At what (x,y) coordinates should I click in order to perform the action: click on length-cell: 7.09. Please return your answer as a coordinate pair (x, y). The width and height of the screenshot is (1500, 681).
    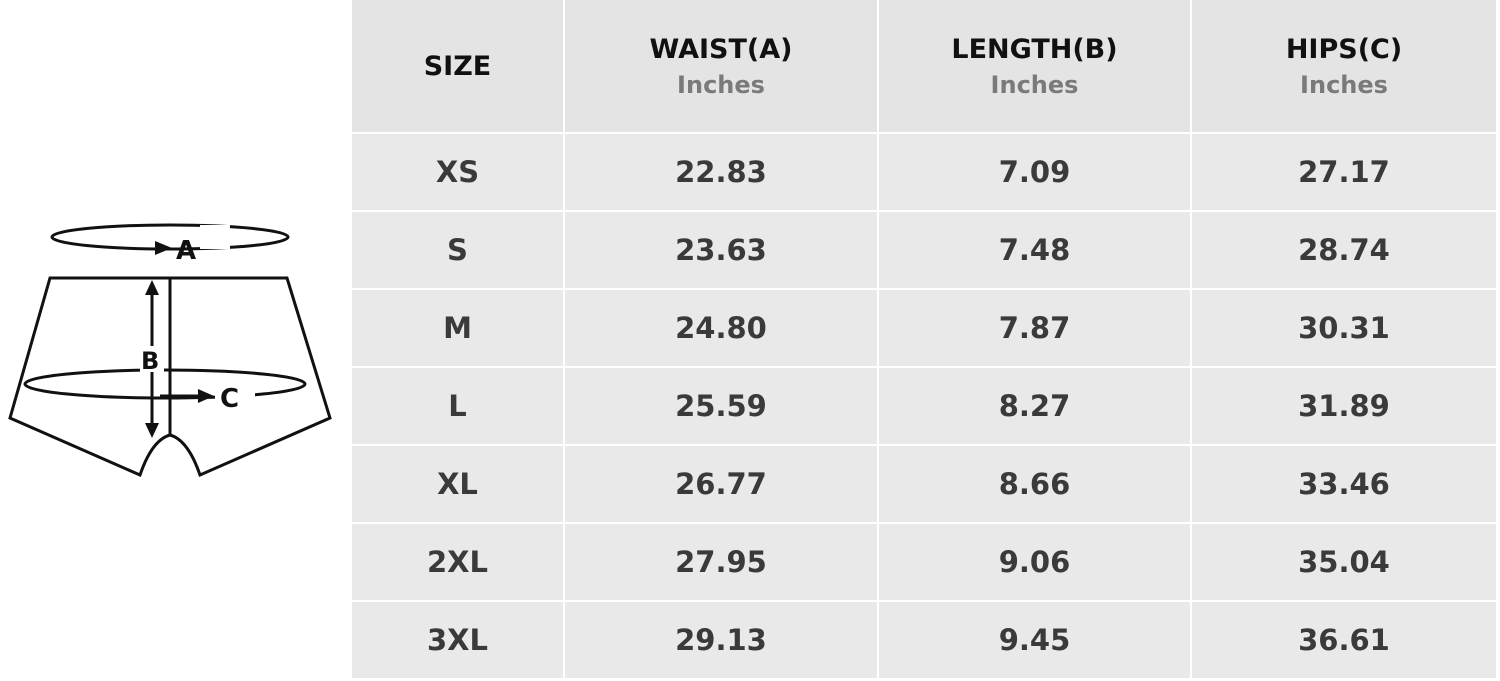
    Looking at the image, I should click on (1034, 172).